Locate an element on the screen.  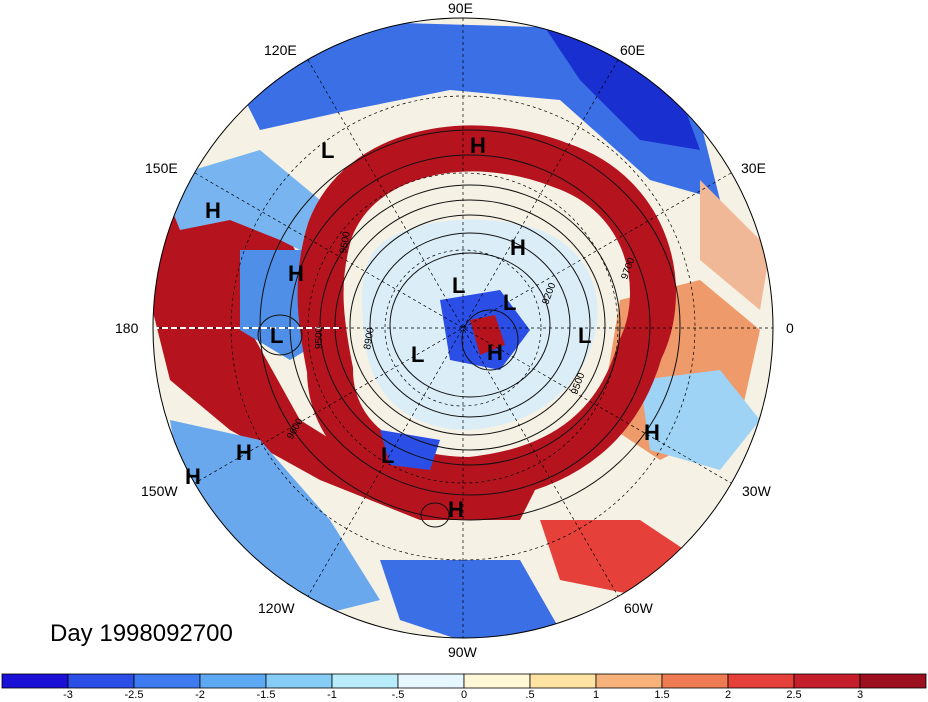
colorbar-tick-label: -2 is located at coordinates (200, 695).